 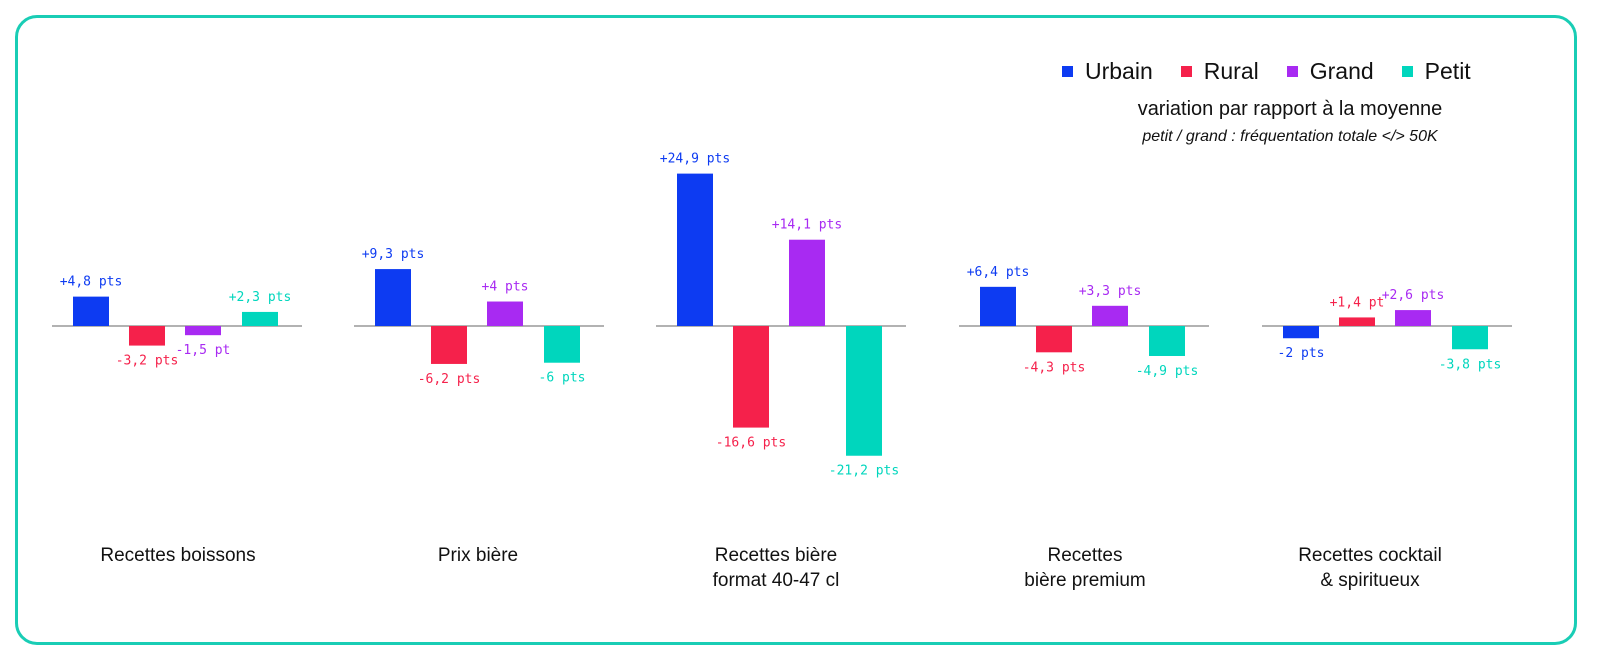 I want to click on category-group: +9,3 pts -6,2 pts +4 pts -6 pts Prix bière, so click(x=479, y=406).